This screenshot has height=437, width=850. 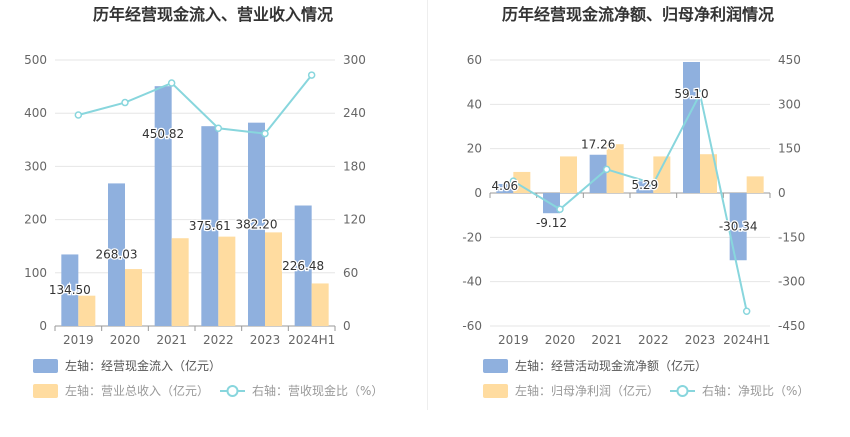 I want to click on y-right-tick-label: -300, so click(x=791, y=282).